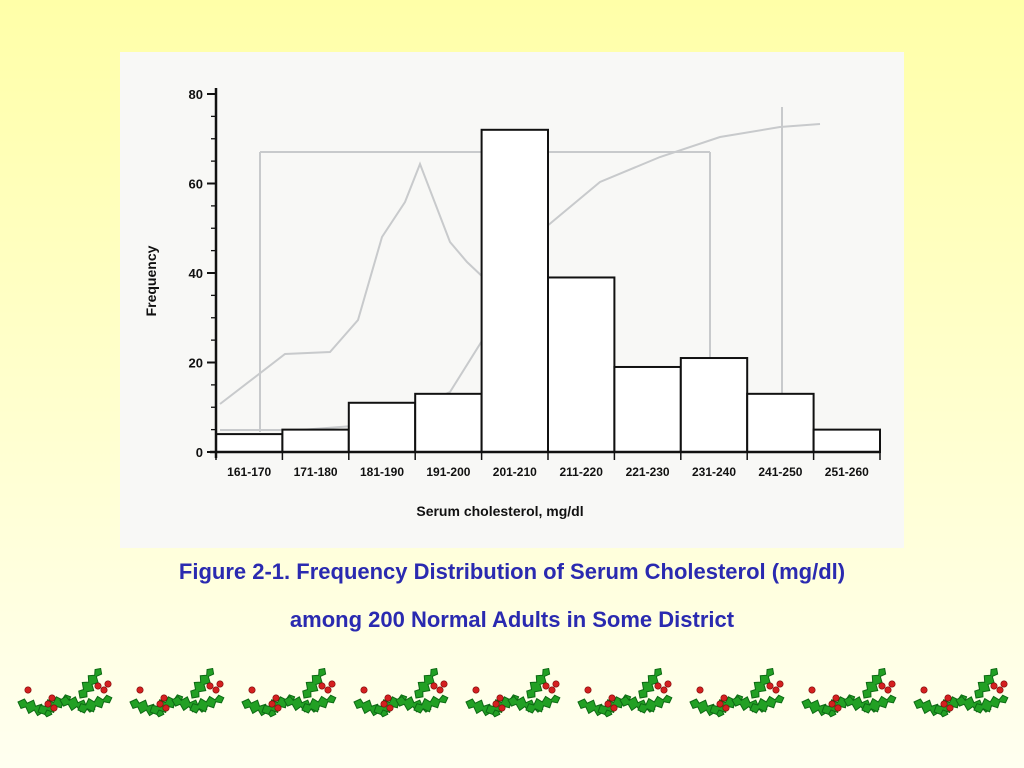 This screenshot has width=1024, height=768. Describe the element at coordinates (382, 472) in the screenshot. I see `x-tick-label: 181-190` at that location.